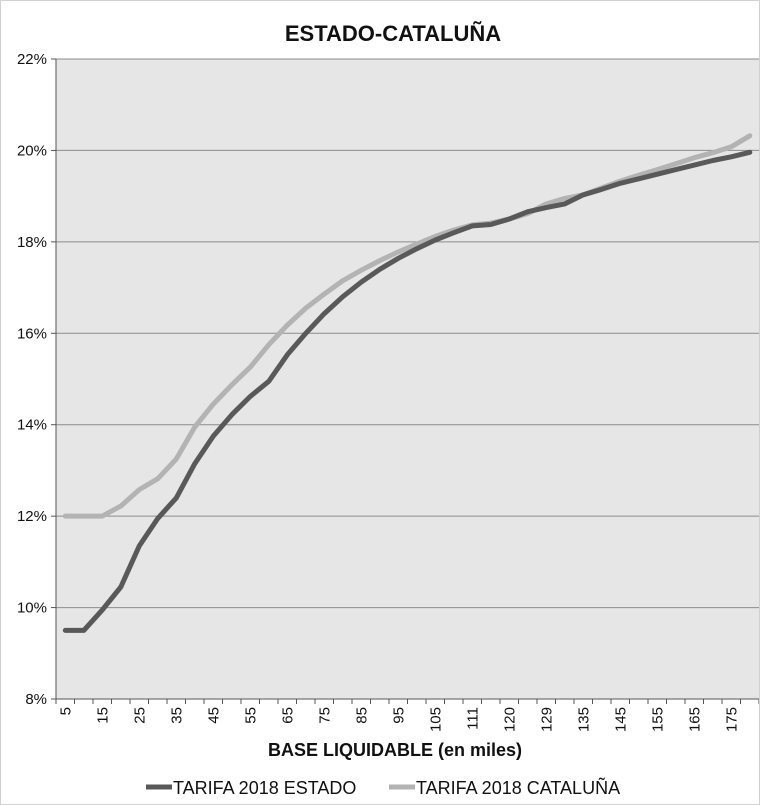 The image size is (760, 805). I want to click on x-tick-label: 55, so click(250, 715).